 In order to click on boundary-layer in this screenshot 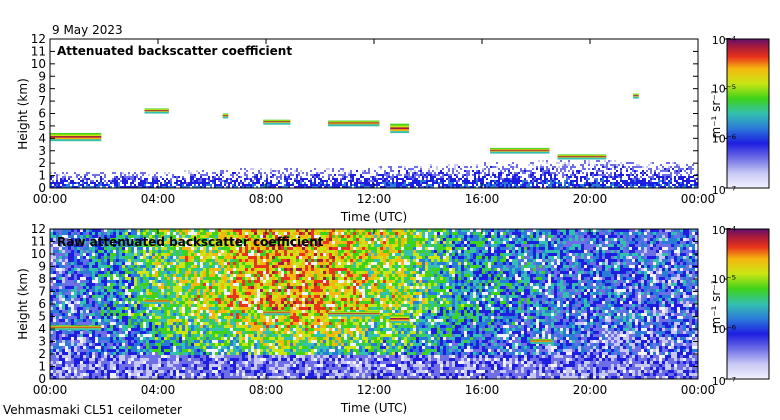, I will do `click(374, 174)`.